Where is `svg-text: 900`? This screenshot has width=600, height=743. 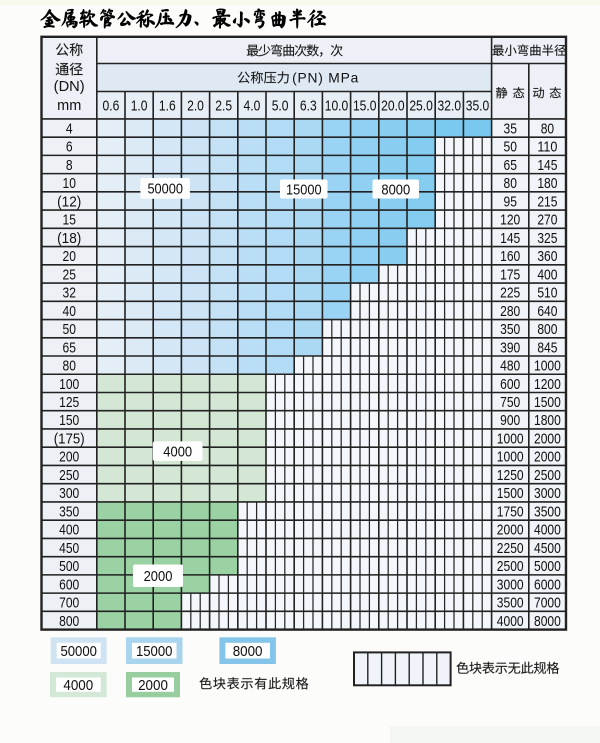 svg-text: 900 is located at coordinates (510, 420).